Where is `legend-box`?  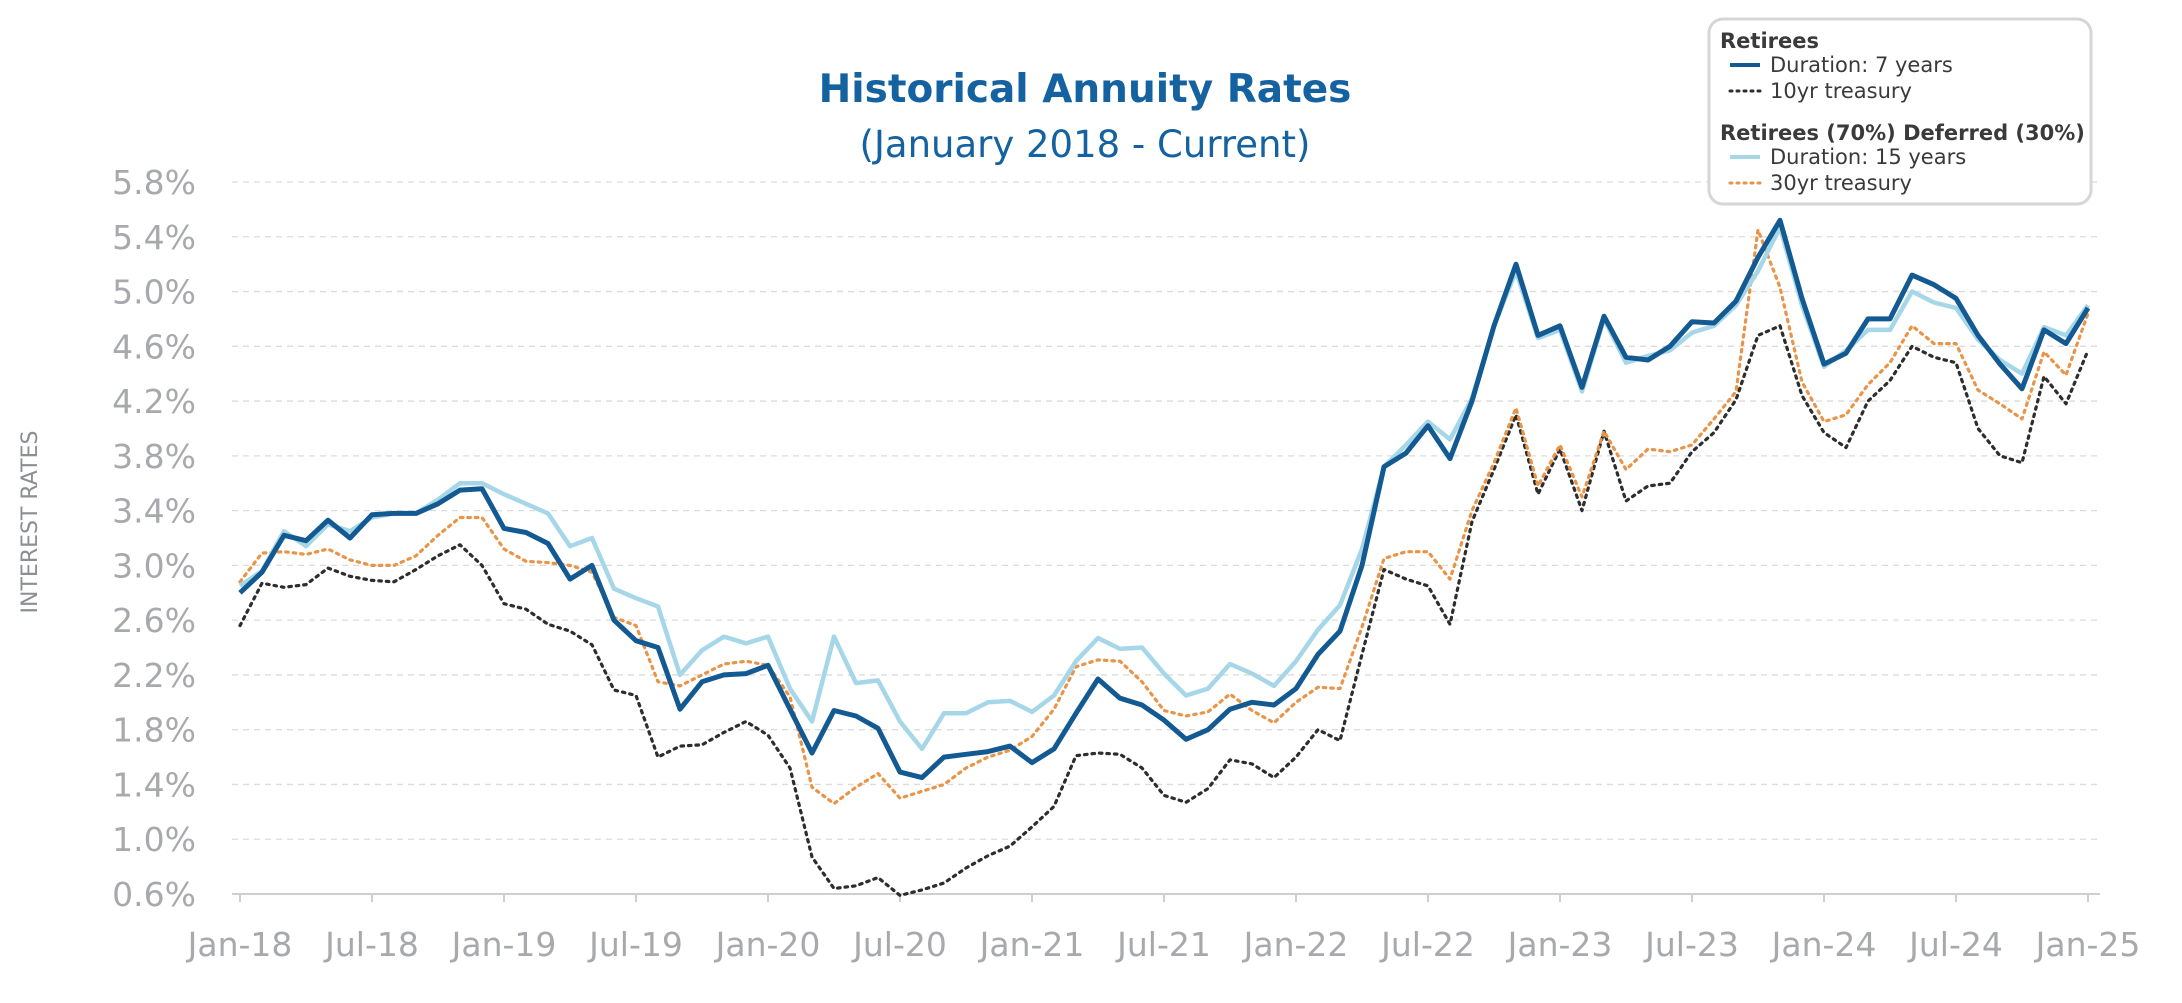 legend-box is located at coordinates (1900, 111).